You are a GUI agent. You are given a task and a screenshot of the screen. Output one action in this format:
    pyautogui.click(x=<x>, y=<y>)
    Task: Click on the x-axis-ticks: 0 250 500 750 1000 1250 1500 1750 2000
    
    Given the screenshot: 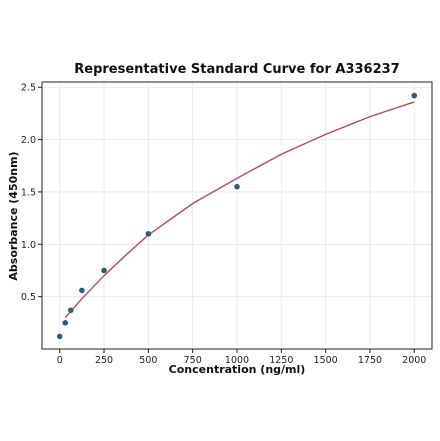 What is the action you would take?
    pyautogui.click(x=241, y=357)
    